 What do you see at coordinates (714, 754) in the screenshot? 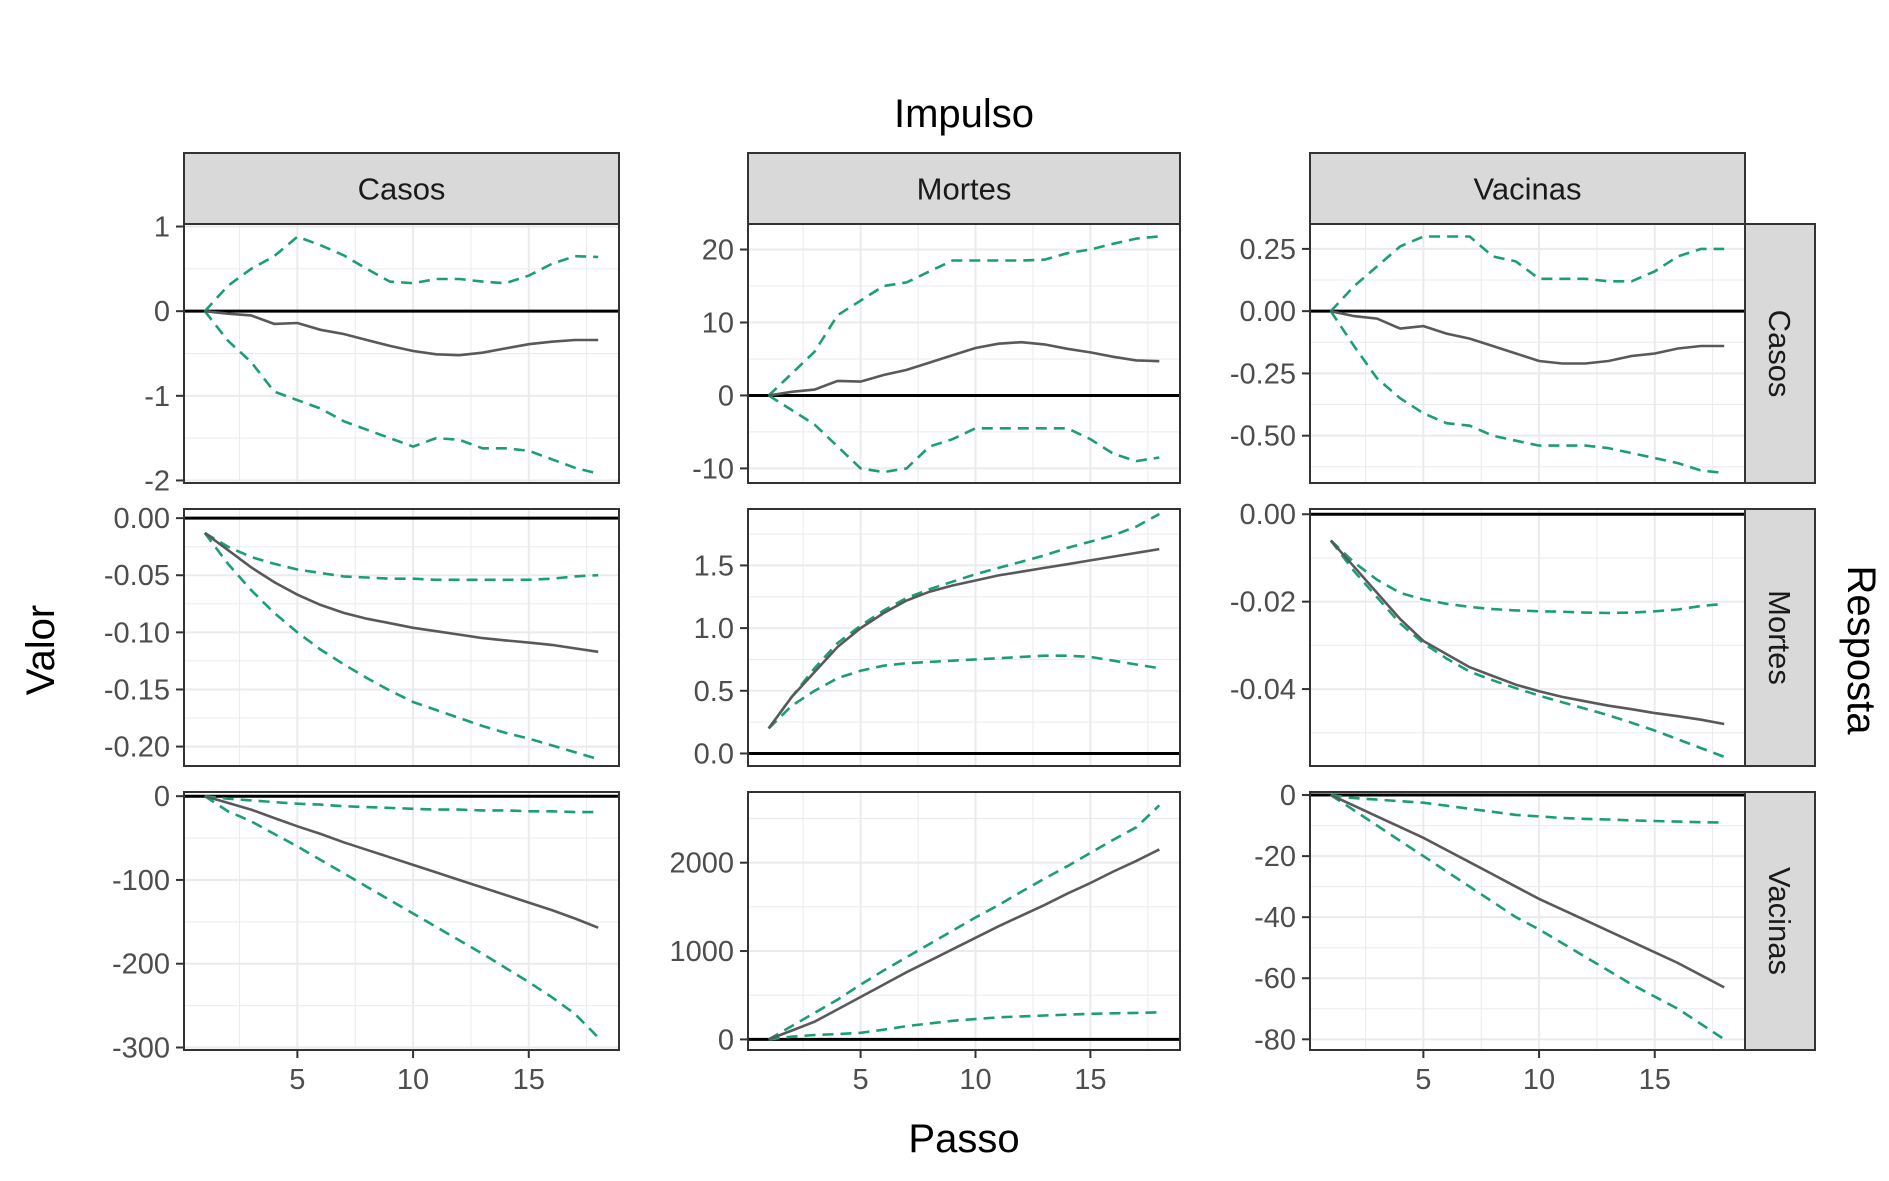
I see `y-tick-label: 0.0` at bounding box center [714, 754].